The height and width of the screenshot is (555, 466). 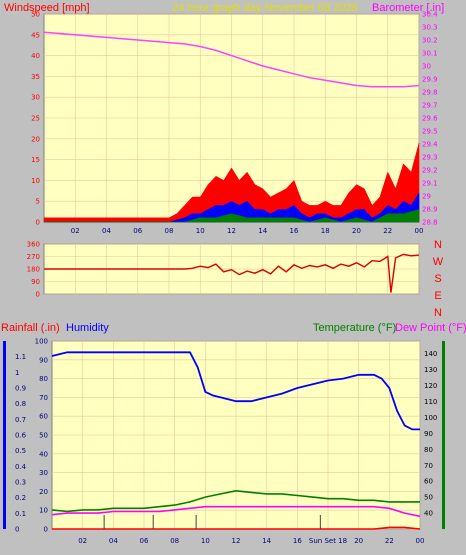 What do you see at coordinates (235, 391) in the screenshot?
I see `humidity-line` at bounding box center [235, 391].